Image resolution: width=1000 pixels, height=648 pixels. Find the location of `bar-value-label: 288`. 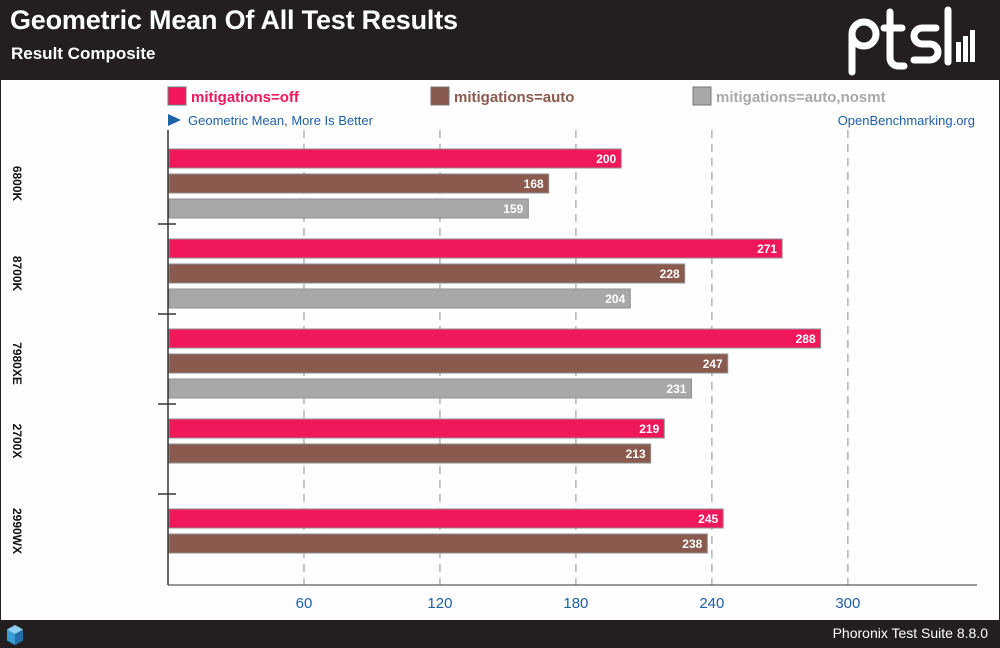

bar-value-label: 288 is located at coordinates (806, 339).